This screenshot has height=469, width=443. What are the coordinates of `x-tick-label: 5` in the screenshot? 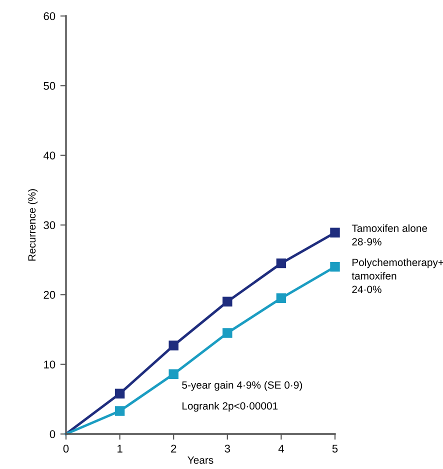 It's located at (335, 448).